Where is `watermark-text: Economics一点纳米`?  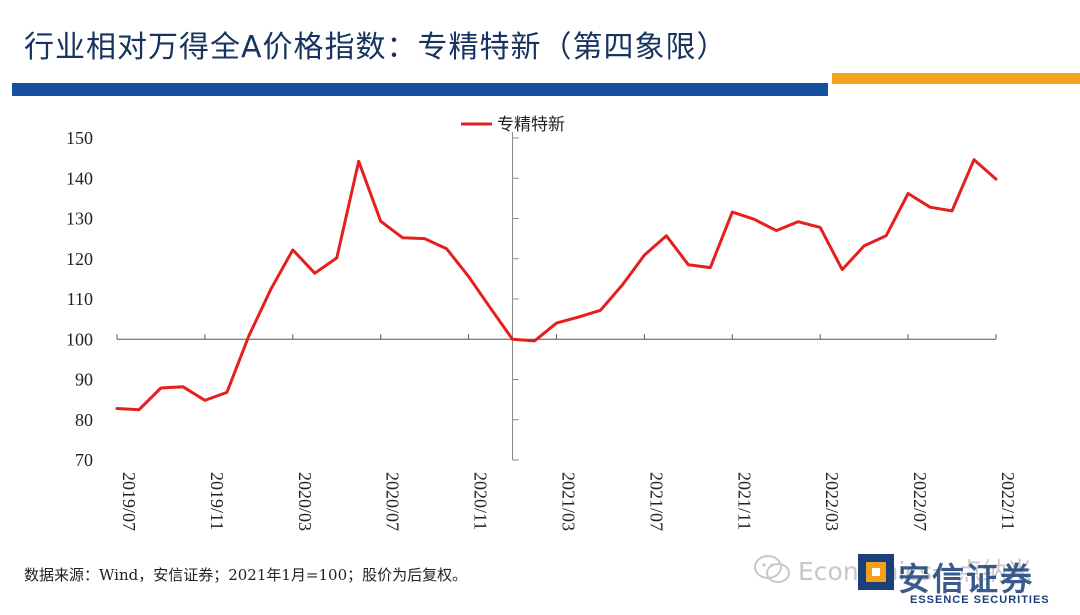
watermark-text: Economics一点纳米 is located at coordinates (915, 571).